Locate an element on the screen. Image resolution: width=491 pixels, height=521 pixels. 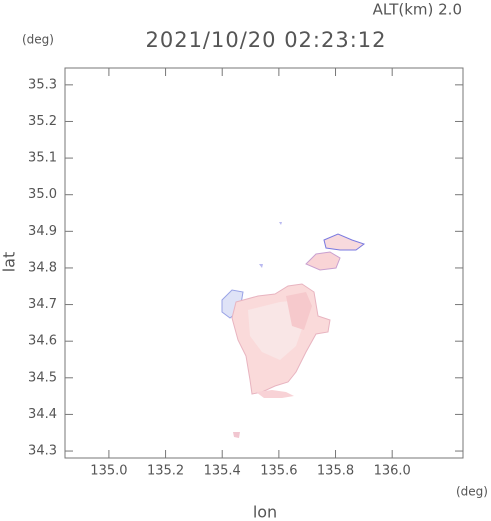
y-tick-label: 35.3 is located at coordinates (42, 84).